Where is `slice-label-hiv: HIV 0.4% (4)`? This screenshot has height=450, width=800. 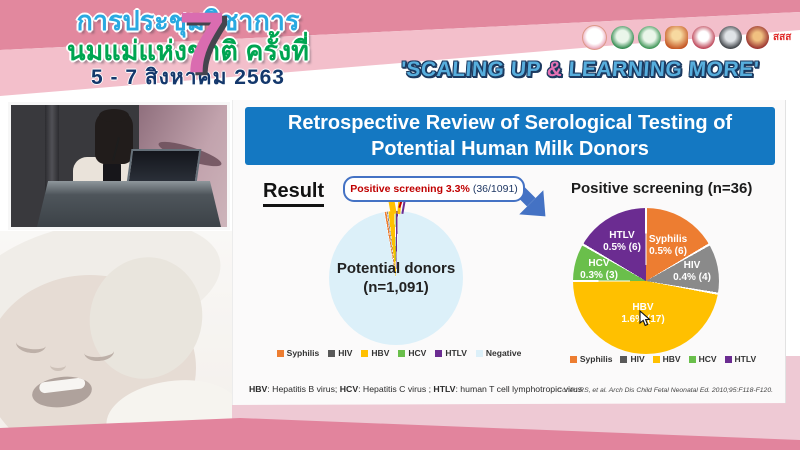
slice-label-hiv: HIV 0.4% (4) is located at coordinates (692, 271).